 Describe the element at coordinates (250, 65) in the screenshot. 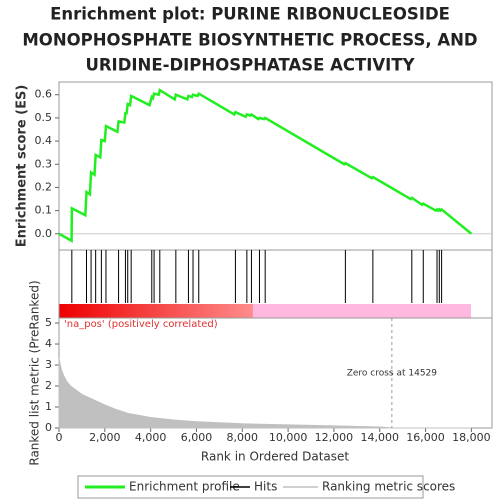

I see `chart-title: URIDINE-DIPHOSPHATASE ACTIVITY` at that location.